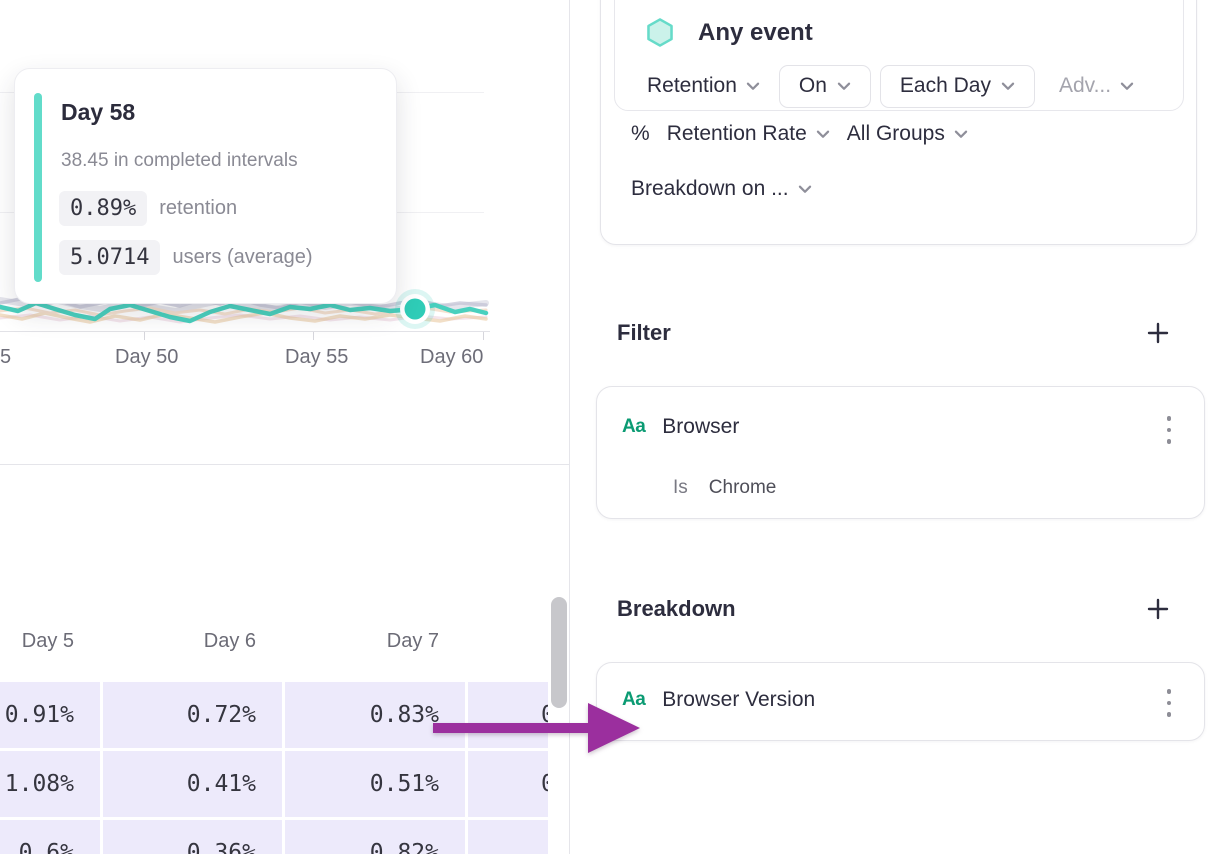  I want to click on table-cell: 1.08%, so click(50, 784).